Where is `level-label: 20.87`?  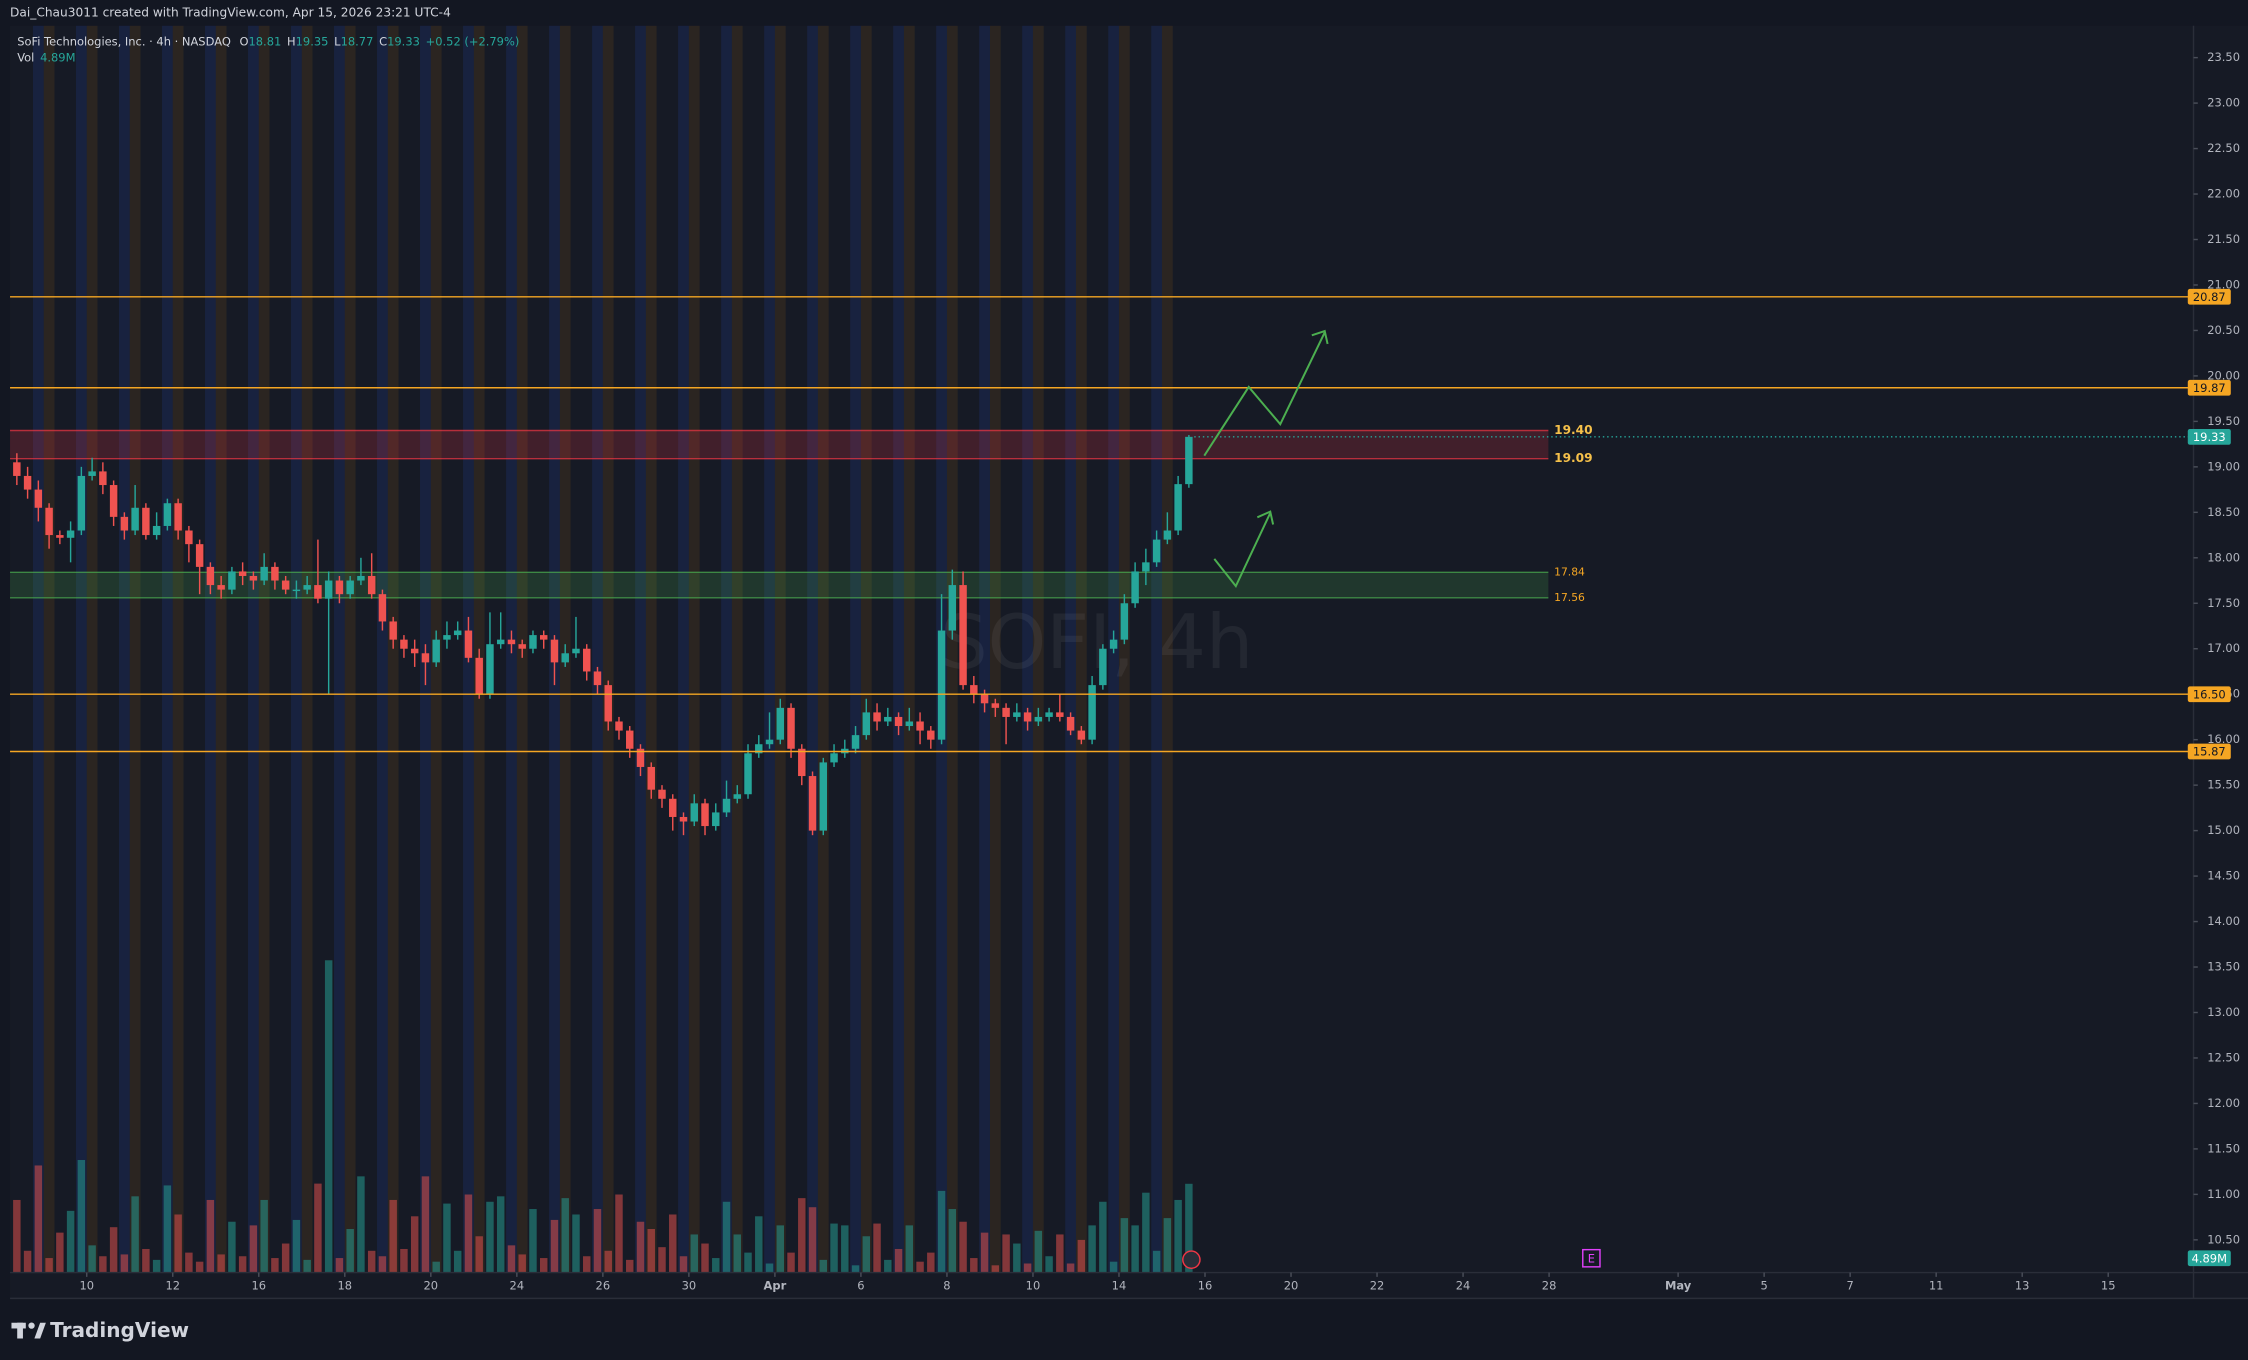 level-label: 20.87 is located at coordinates (2209, 297).